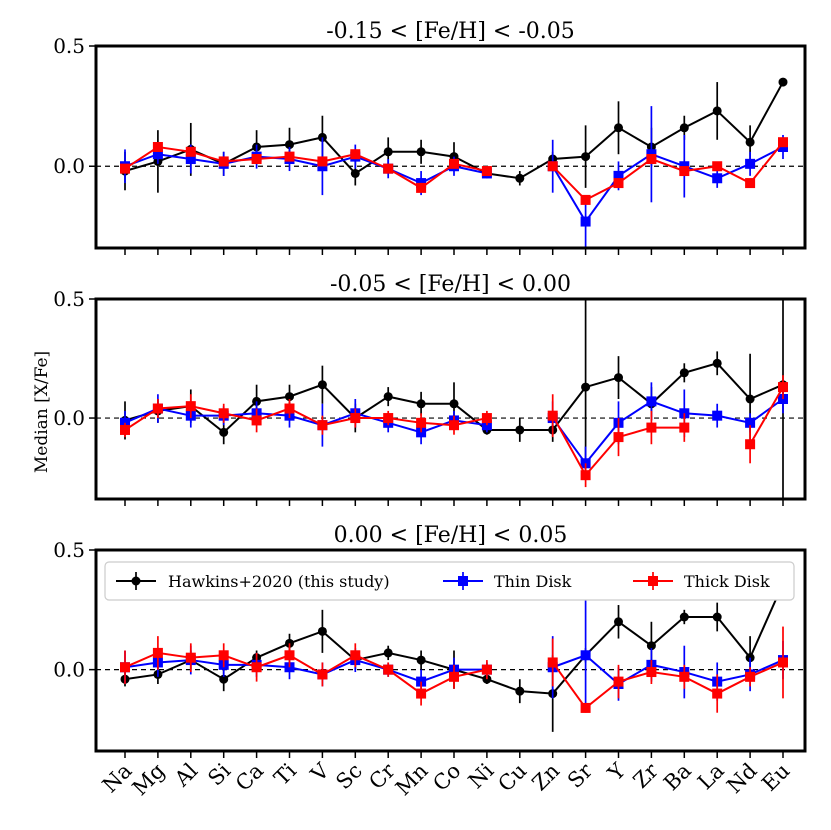 Image resolution: width=831 pixels, height=830 pixels. I want to click on x-tick-label: Na, so click(117, 778).